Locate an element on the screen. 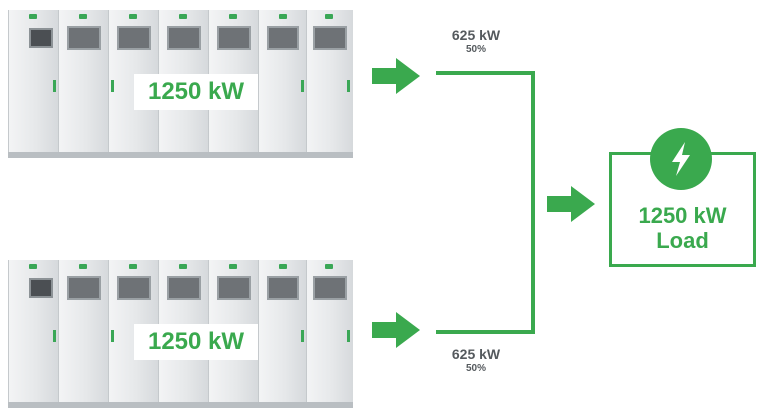 Image resolution: width=763 pixels, height=417 pixels. load-power: 1250 kW is located at coordinates (682, 215).